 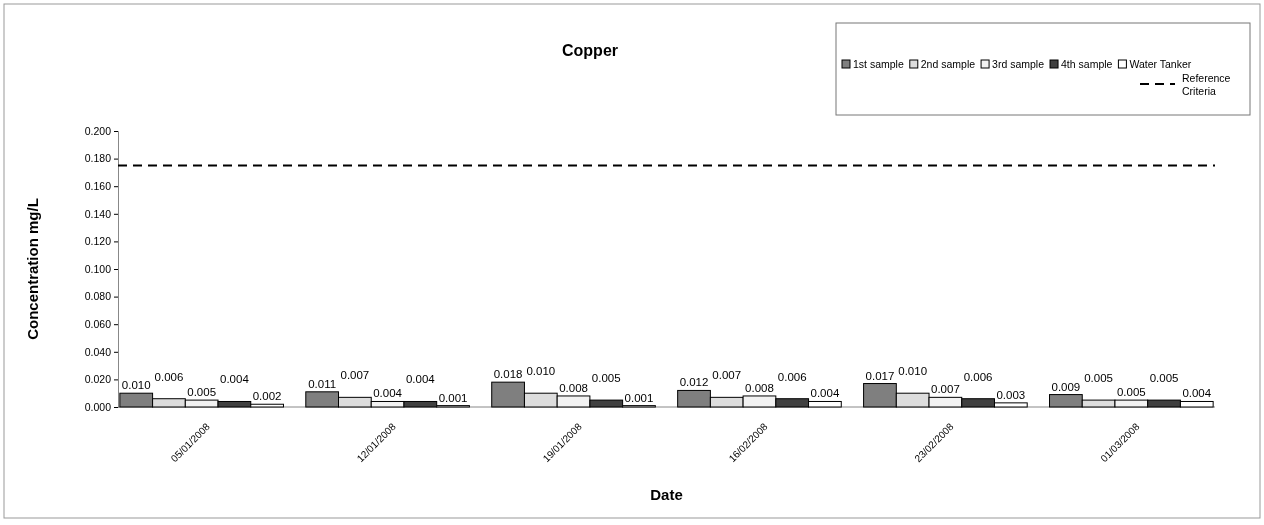 I want to click on legend-label: 4th sample, so click(x=1087, y=64).